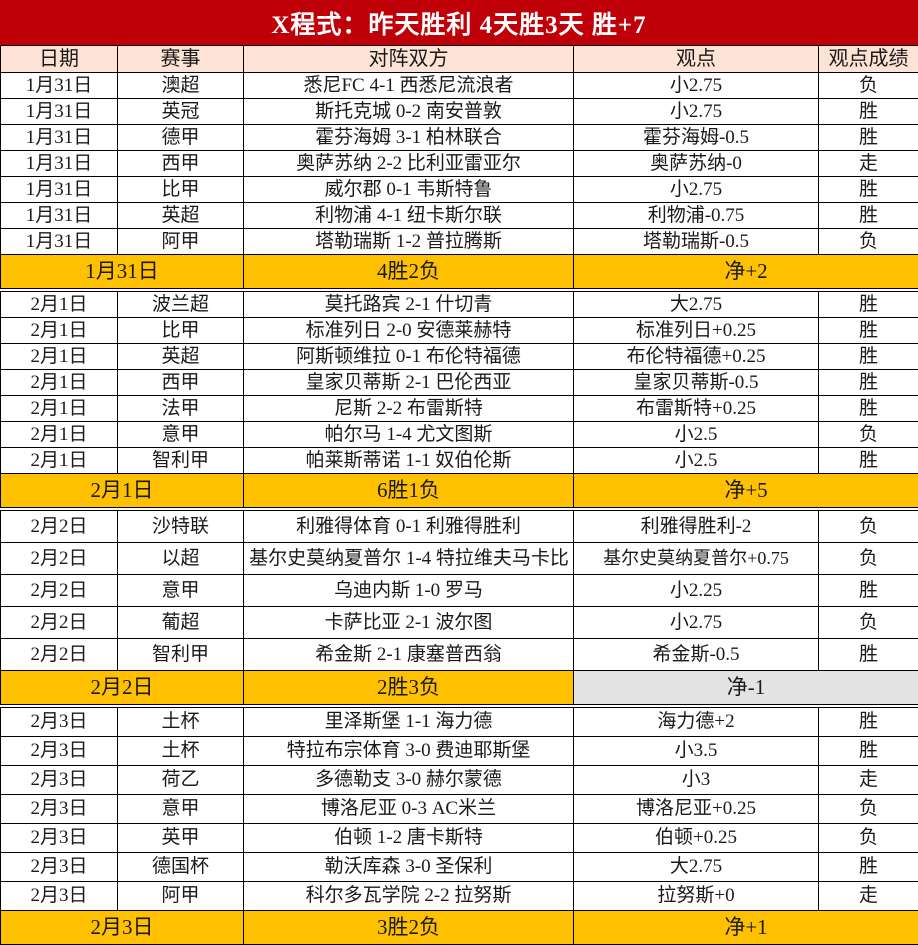  What do you see at coordinates (122, 272) in the screenshot?
I see `summary-date: 1月31日` at bounding box center [122, 272].